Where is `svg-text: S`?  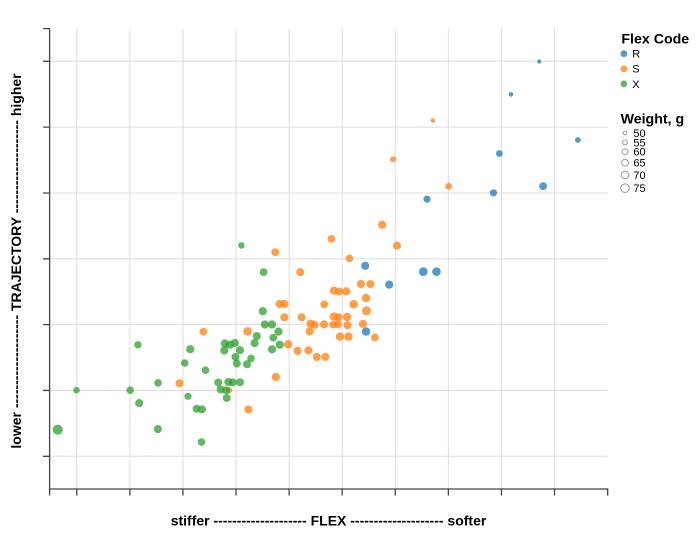
svg-text: S is located at coordinates (635, 70).